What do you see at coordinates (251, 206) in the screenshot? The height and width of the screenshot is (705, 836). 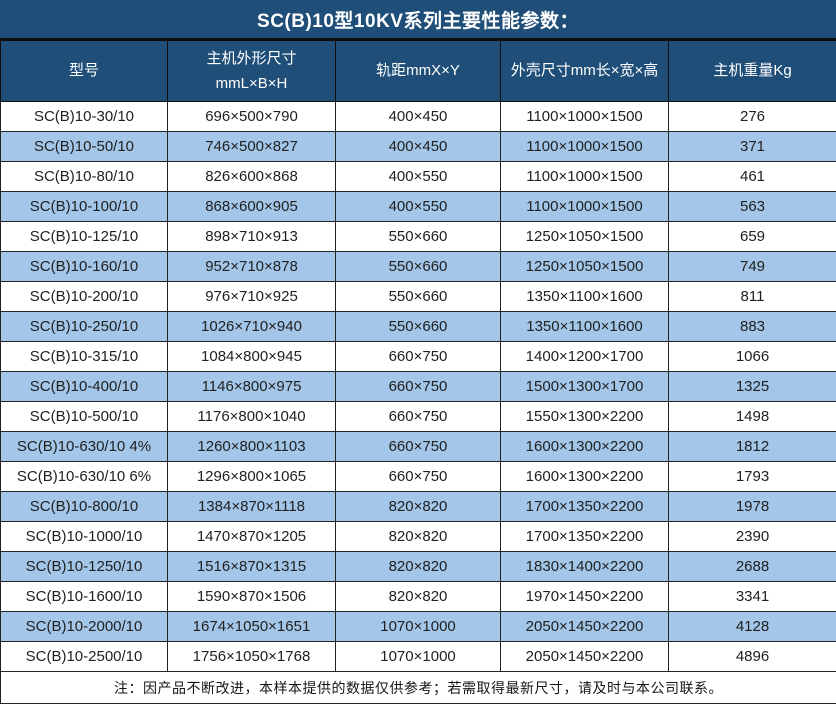 I see `table-cell: 868×600×905` at bounding box center [251, 206].